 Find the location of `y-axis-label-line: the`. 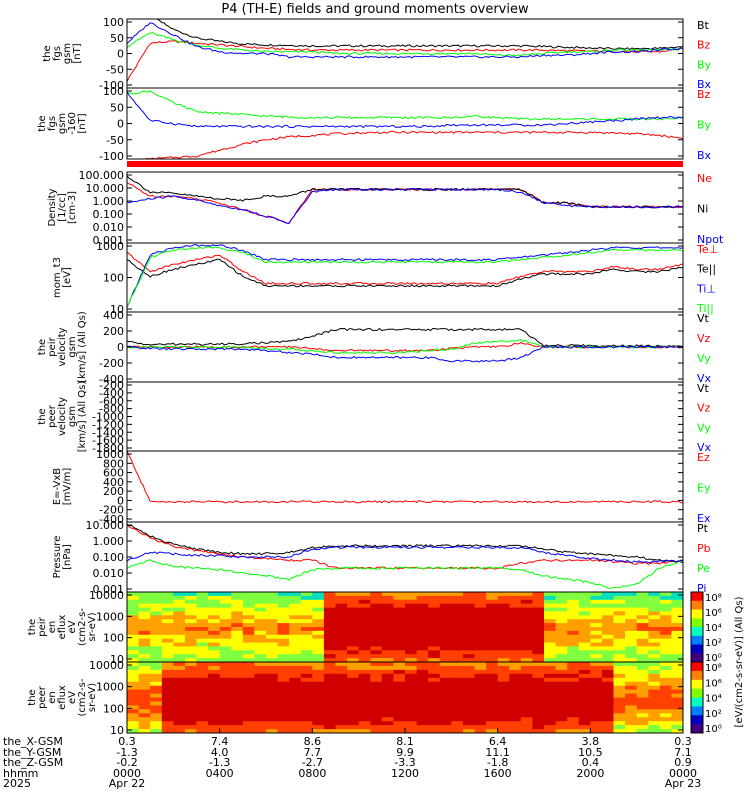

y-axis-label-line: the is located at coordinates (47, 53).